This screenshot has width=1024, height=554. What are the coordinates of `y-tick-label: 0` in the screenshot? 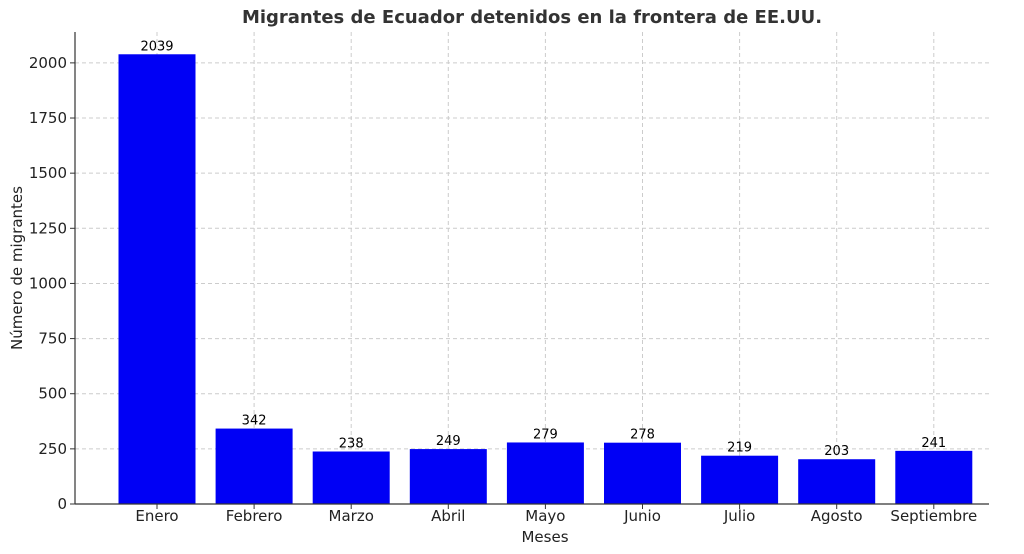 It's located at (62, 504).